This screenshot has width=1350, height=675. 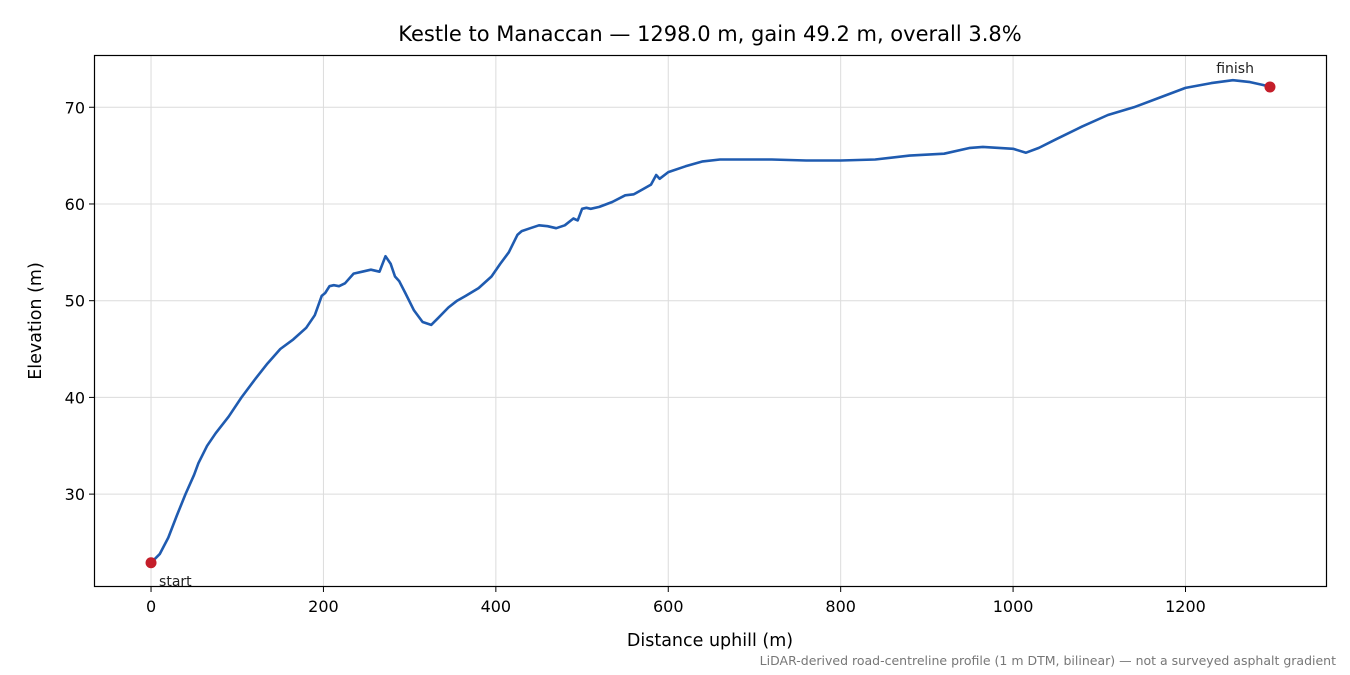 What do you see at coordinates (75, 107) in the screenshot?
I see `y-tick-label: 70` at bounding box center [75, 107].